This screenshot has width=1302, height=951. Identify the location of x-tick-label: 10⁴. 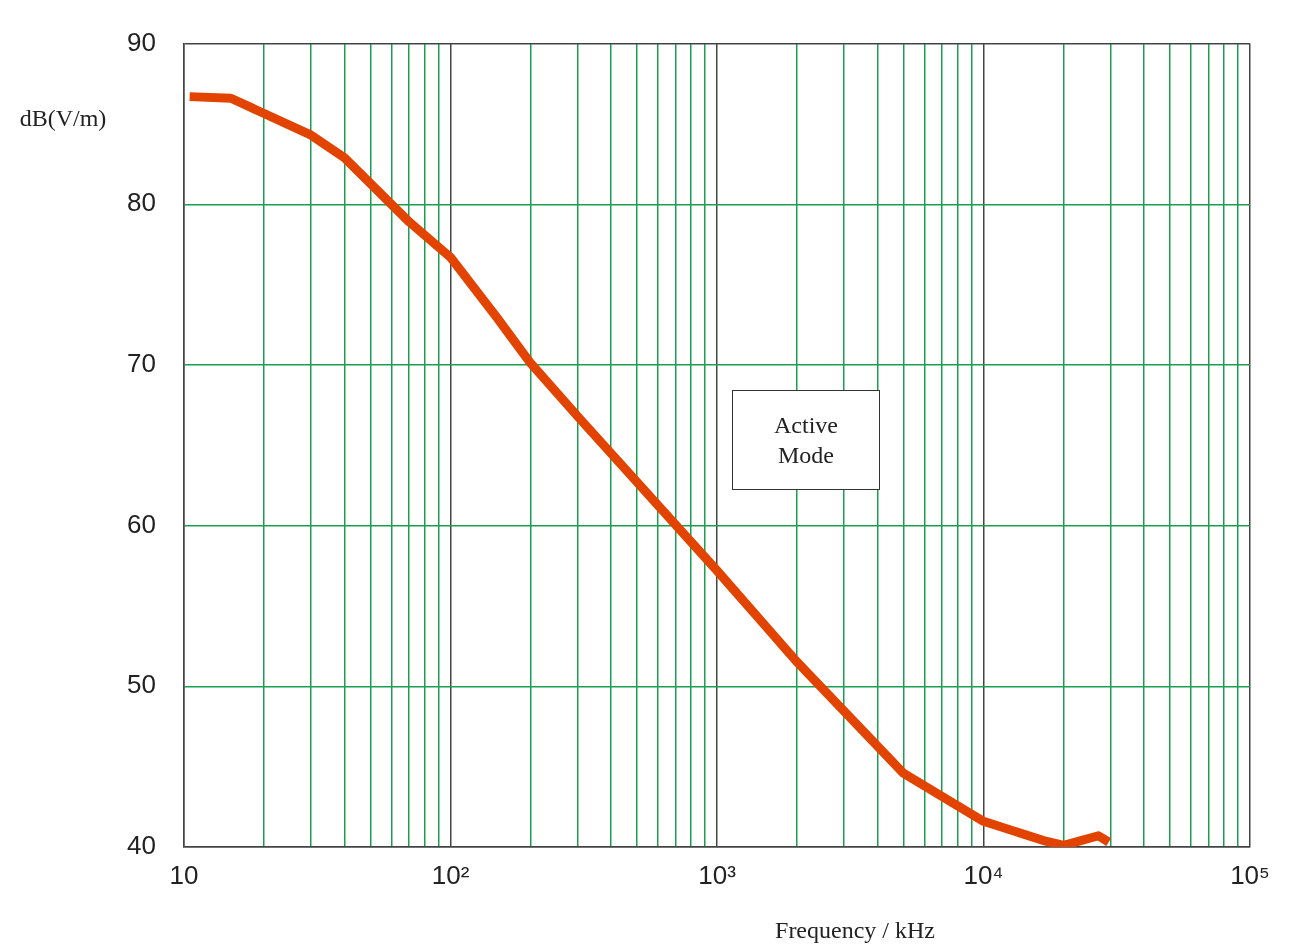
(983, 874).